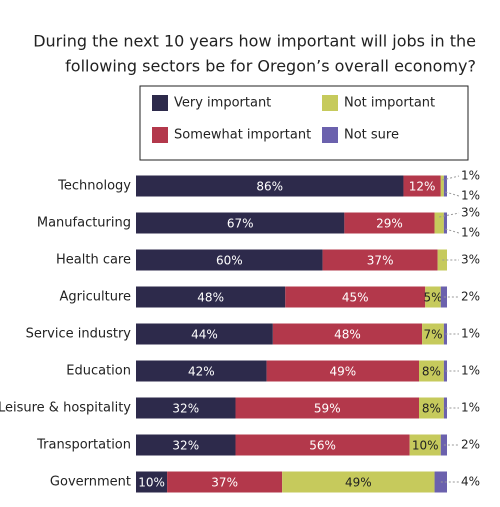 The image size is (500, 507). I want to click on data-label: 12%, so click(422, 187).